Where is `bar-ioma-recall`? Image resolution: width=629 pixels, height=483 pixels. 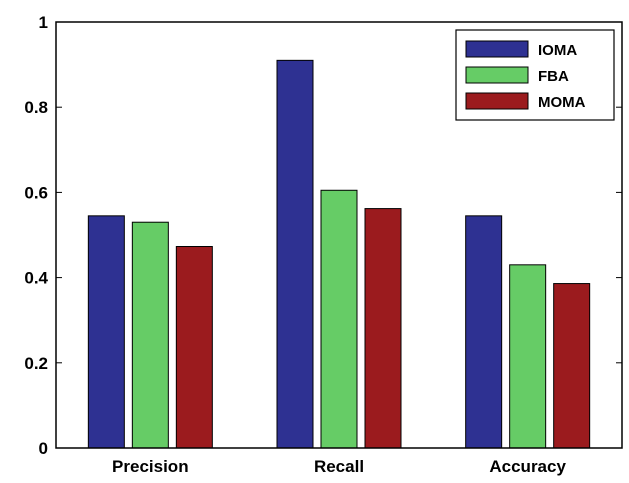 bar-ioma-recall is located at coordinates (295, 254).